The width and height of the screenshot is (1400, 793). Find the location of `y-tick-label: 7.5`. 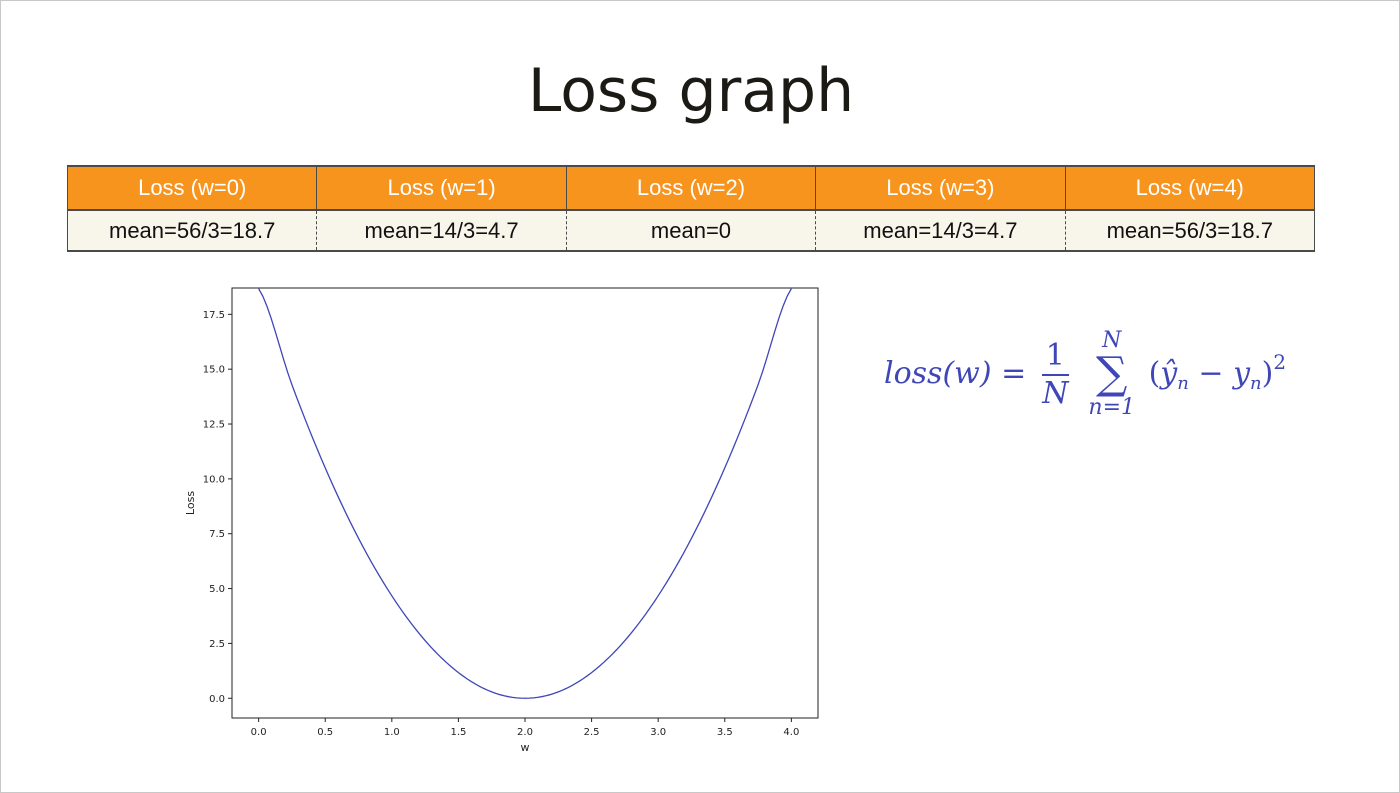

y-tick-label: 7.5 is located at coordinates (217, 534).